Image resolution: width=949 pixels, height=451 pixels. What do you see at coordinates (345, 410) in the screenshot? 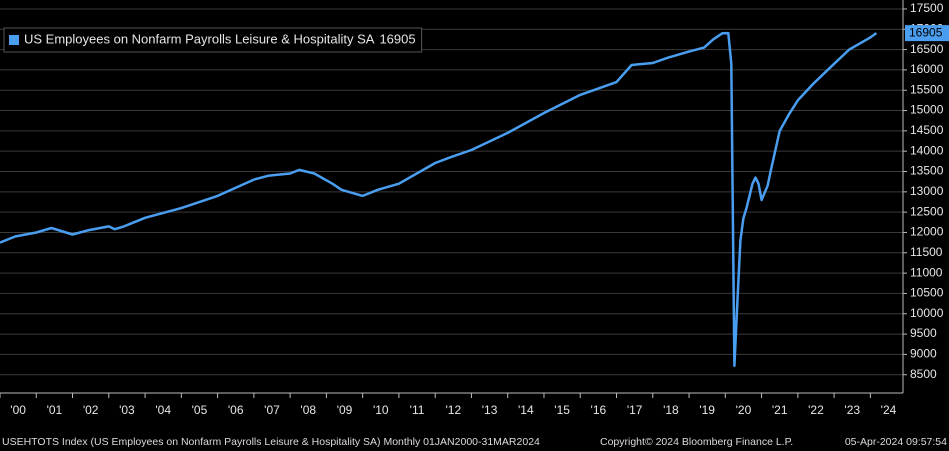
I see `x-tick-label: '09` at bounding box center [345, 410].